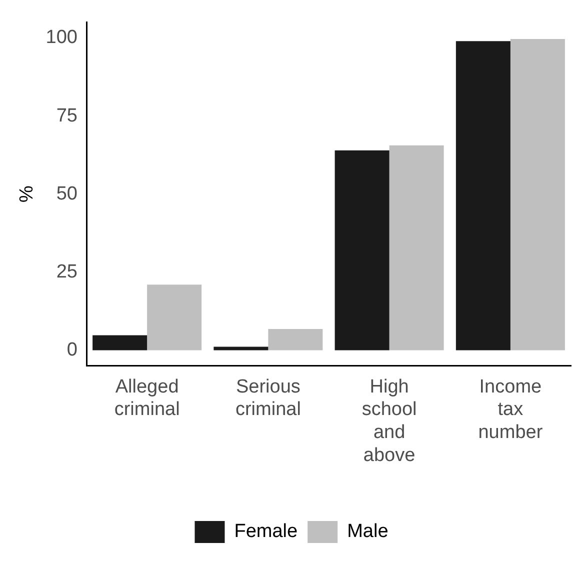 The image size is (587, 581). I want to click on legend-label: Male, so click(367, 531).